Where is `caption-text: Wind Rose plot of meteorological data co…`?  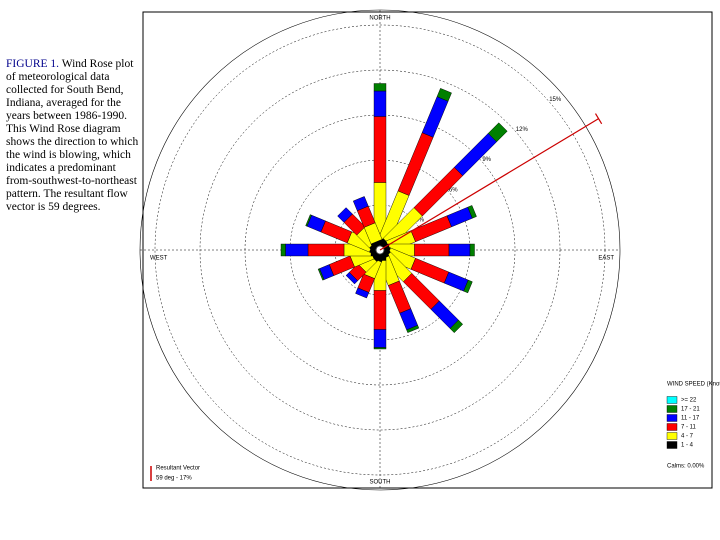 caption-text: Wind Rose plot of meteorological data co… is located at coordinates (72, 135).